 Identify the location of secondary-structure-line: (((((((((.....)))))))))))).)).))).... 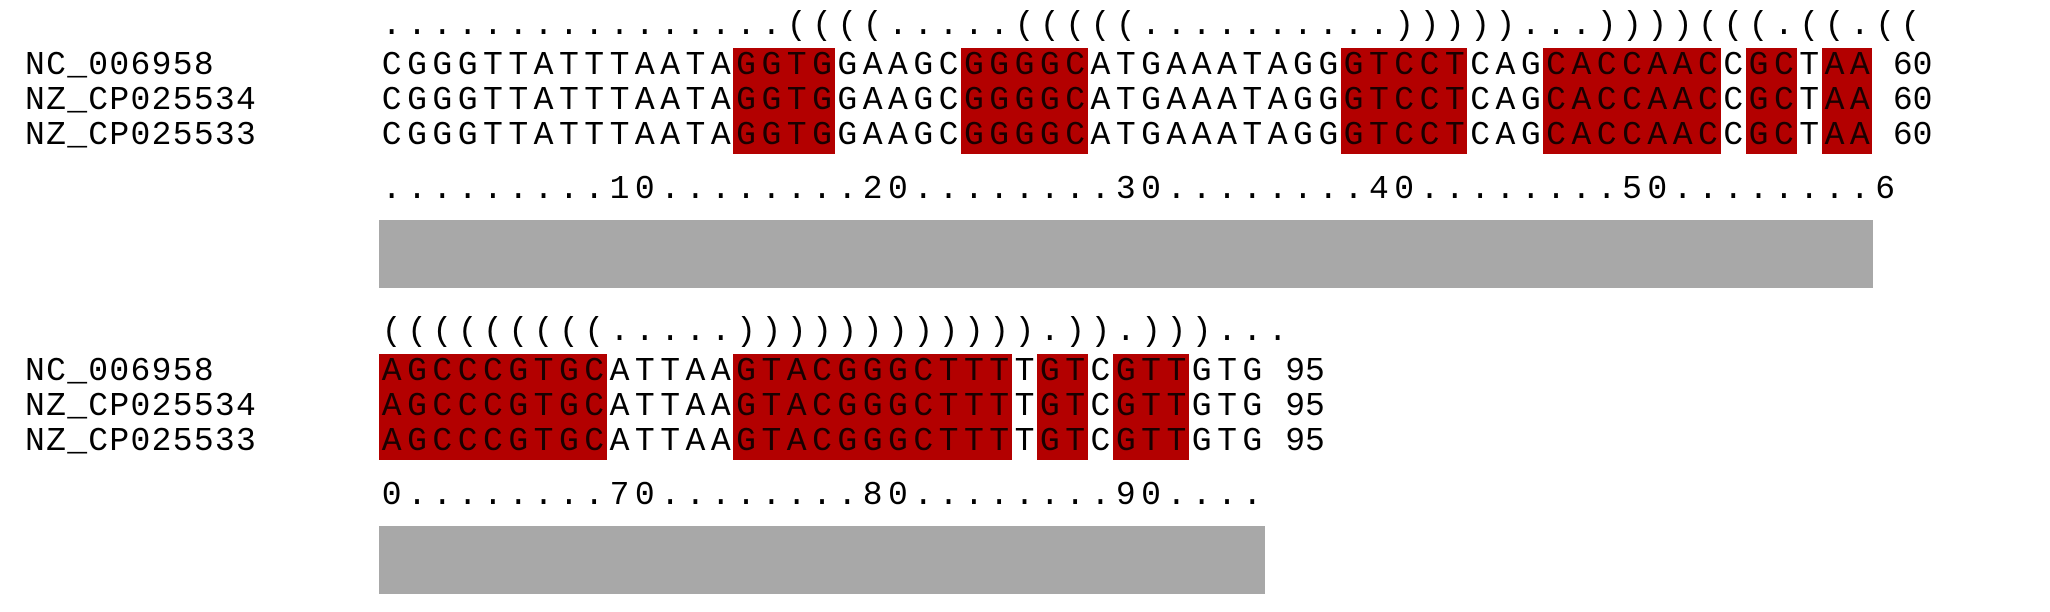
(834, 331).